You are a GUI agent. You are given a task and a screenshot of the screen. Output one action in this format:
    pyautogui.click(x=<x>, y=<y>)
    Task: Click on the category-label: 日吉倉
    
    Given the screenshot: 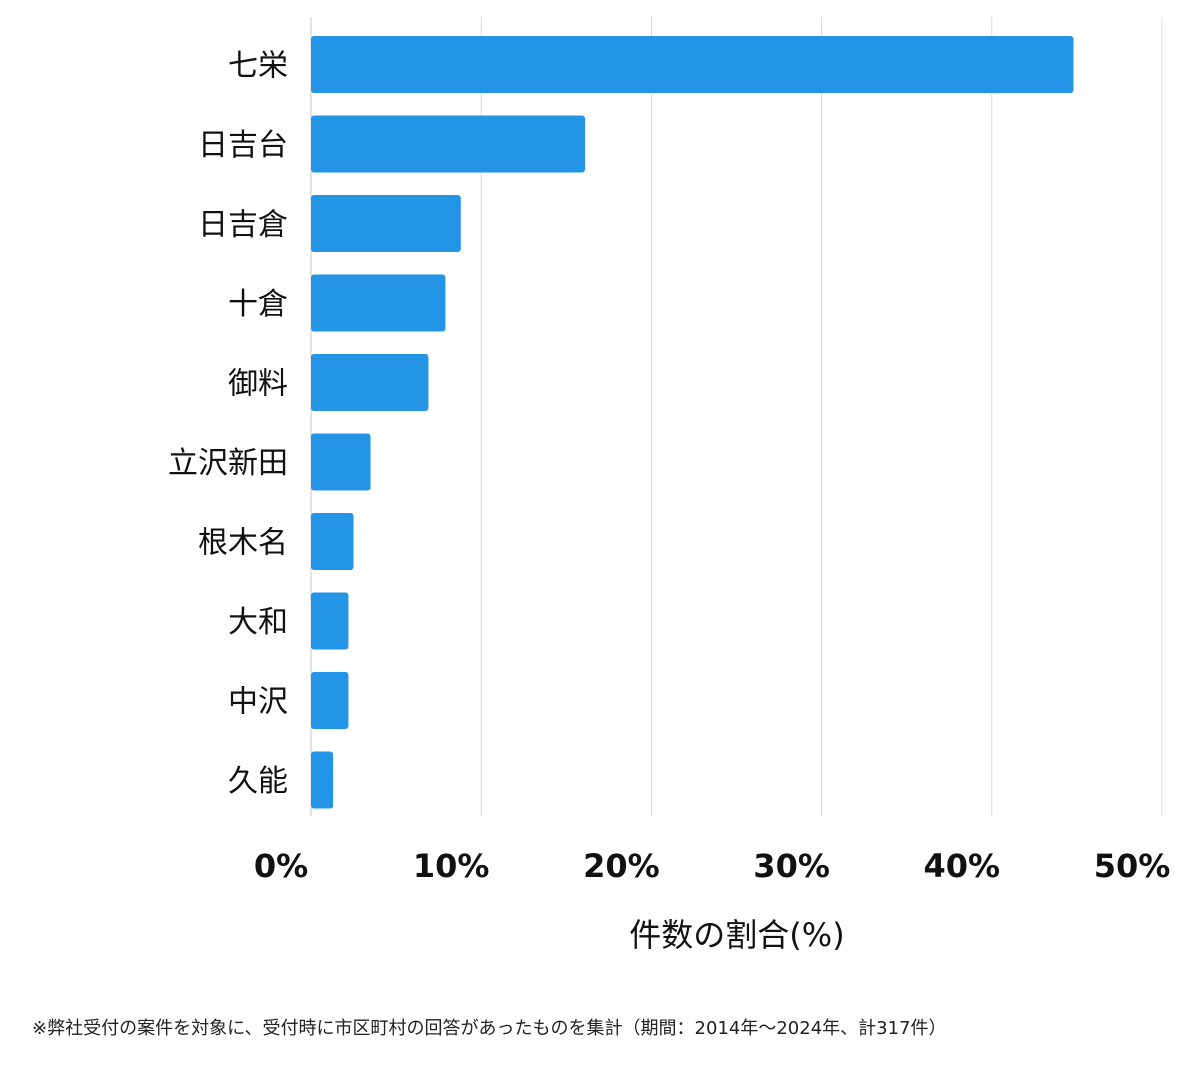 What is the action you would take?
    pyautogui.click(x=243, y=225)
    